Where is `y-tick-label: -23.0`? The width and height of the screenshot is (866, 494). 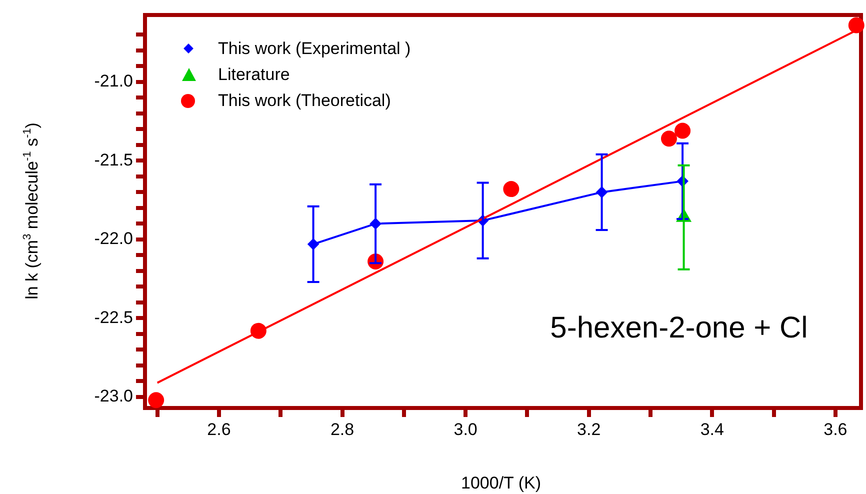
y-tick-label: -23.0 is located at coordinates (113, 396).